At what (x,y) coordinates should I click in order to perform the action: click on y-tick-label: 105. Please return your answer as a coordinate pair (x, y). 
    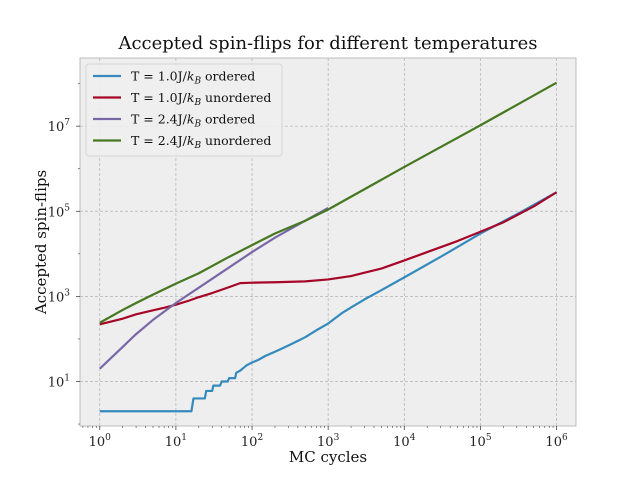
    Looking at the image, I should click on (59, 211).